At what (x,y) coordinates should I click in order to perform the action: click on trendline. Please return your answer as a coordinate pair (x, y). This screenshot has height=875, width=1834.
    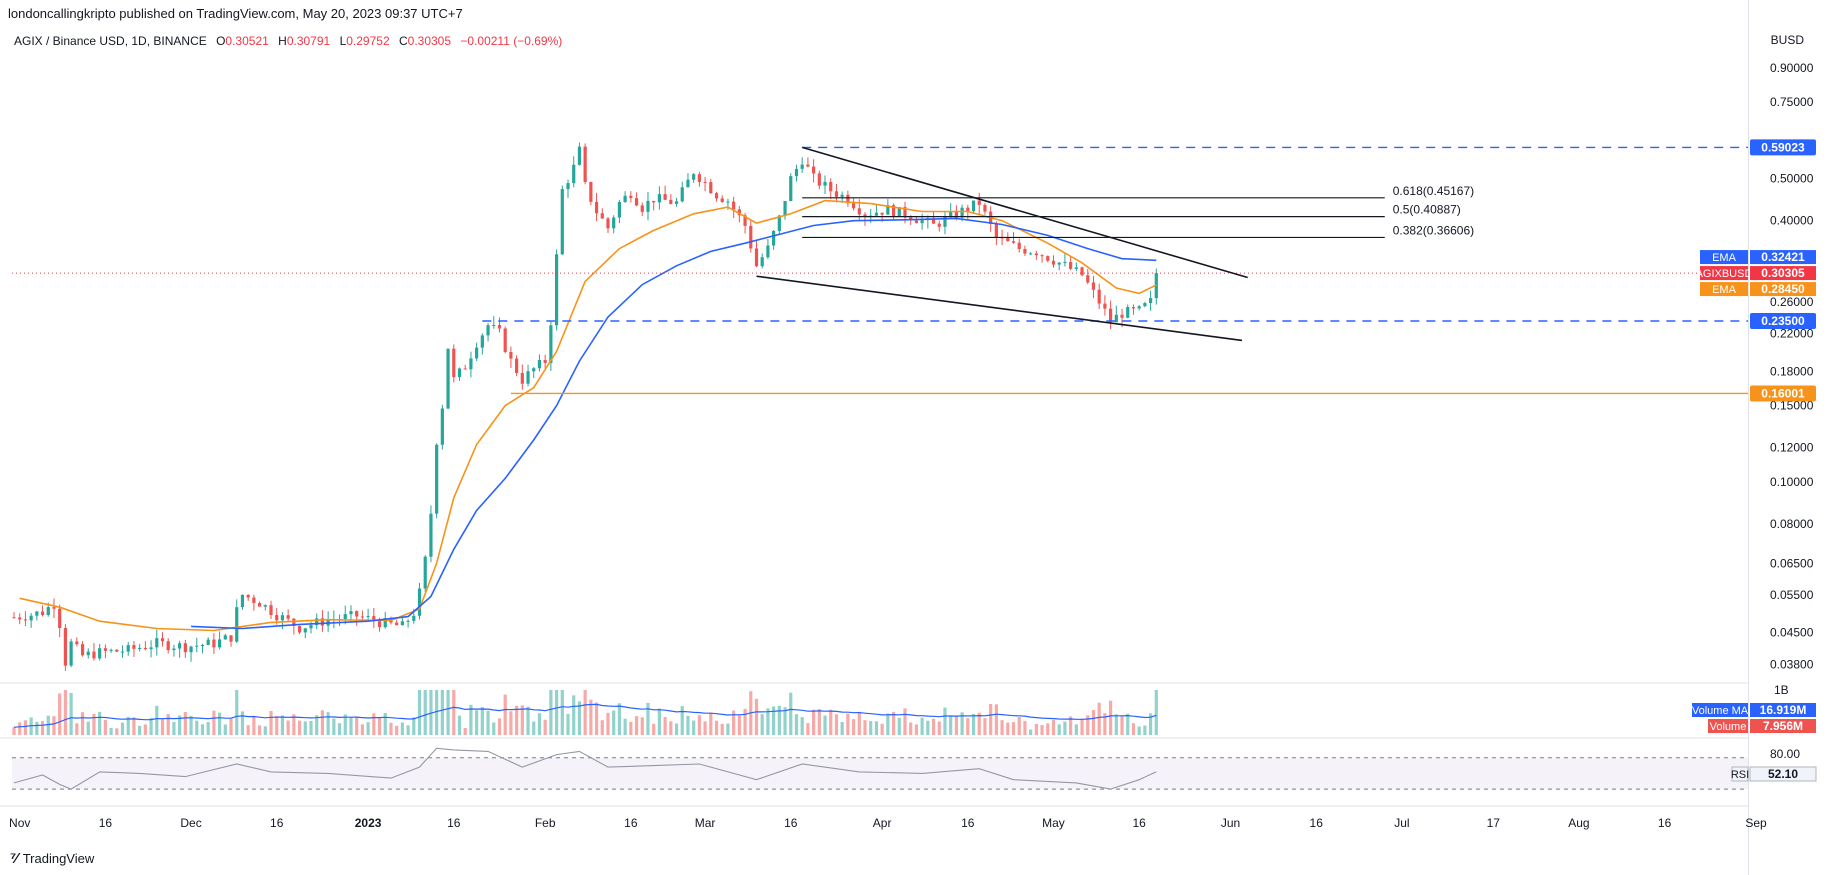
    Looking at the image, I should click on (999, 308).